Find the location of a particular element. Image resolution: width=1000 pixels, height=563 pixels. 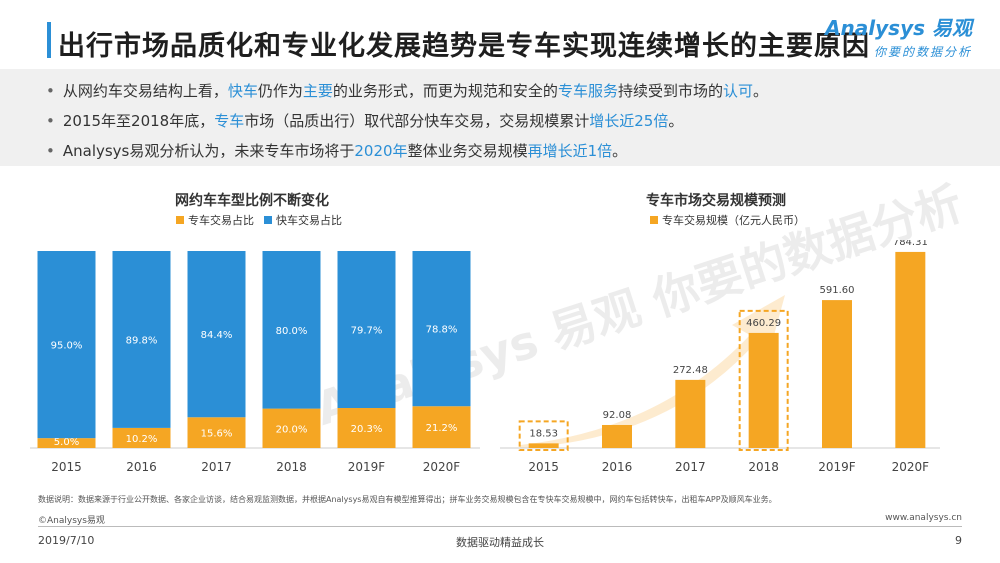

page-number: 9 is located at coordinates (958, 540).